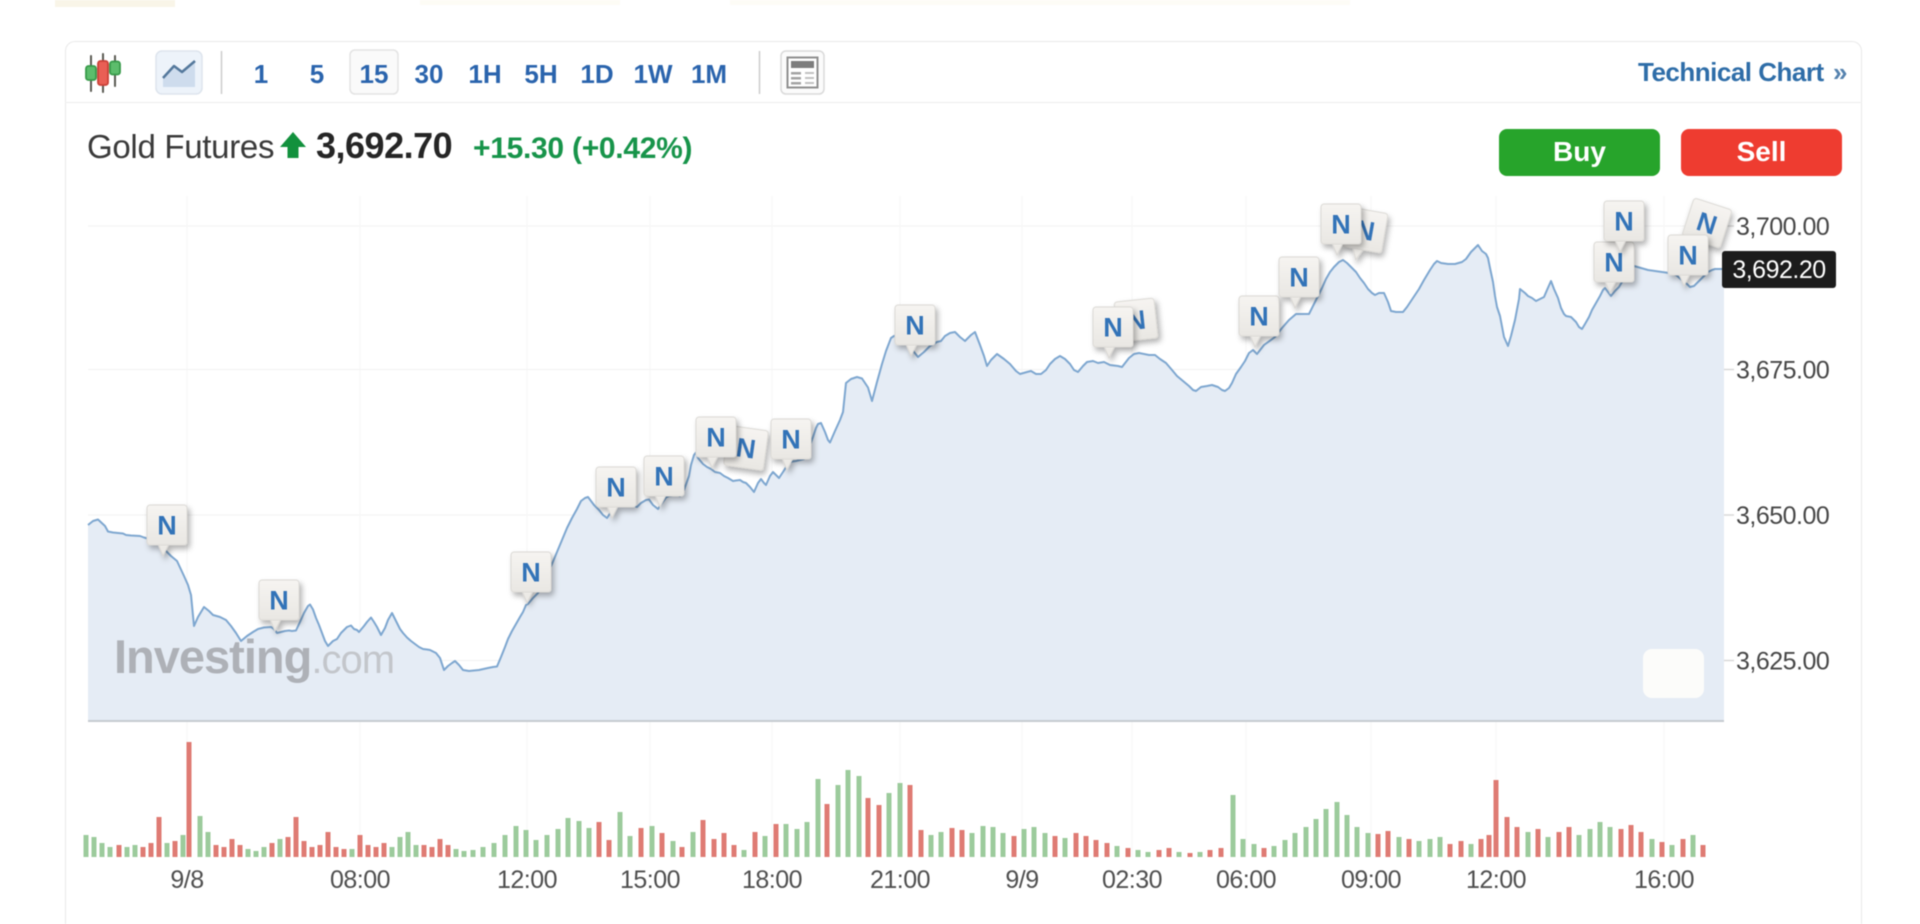  I want to click on svg-text: +15.30, so click(518, 148).